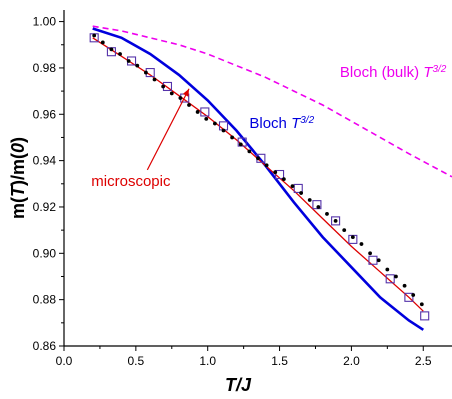 This screenshot has width=452, height=399. Describe the element at coordinates (136, 361) in the screenshot. I see `x-tick-label: 0.5` at that location.